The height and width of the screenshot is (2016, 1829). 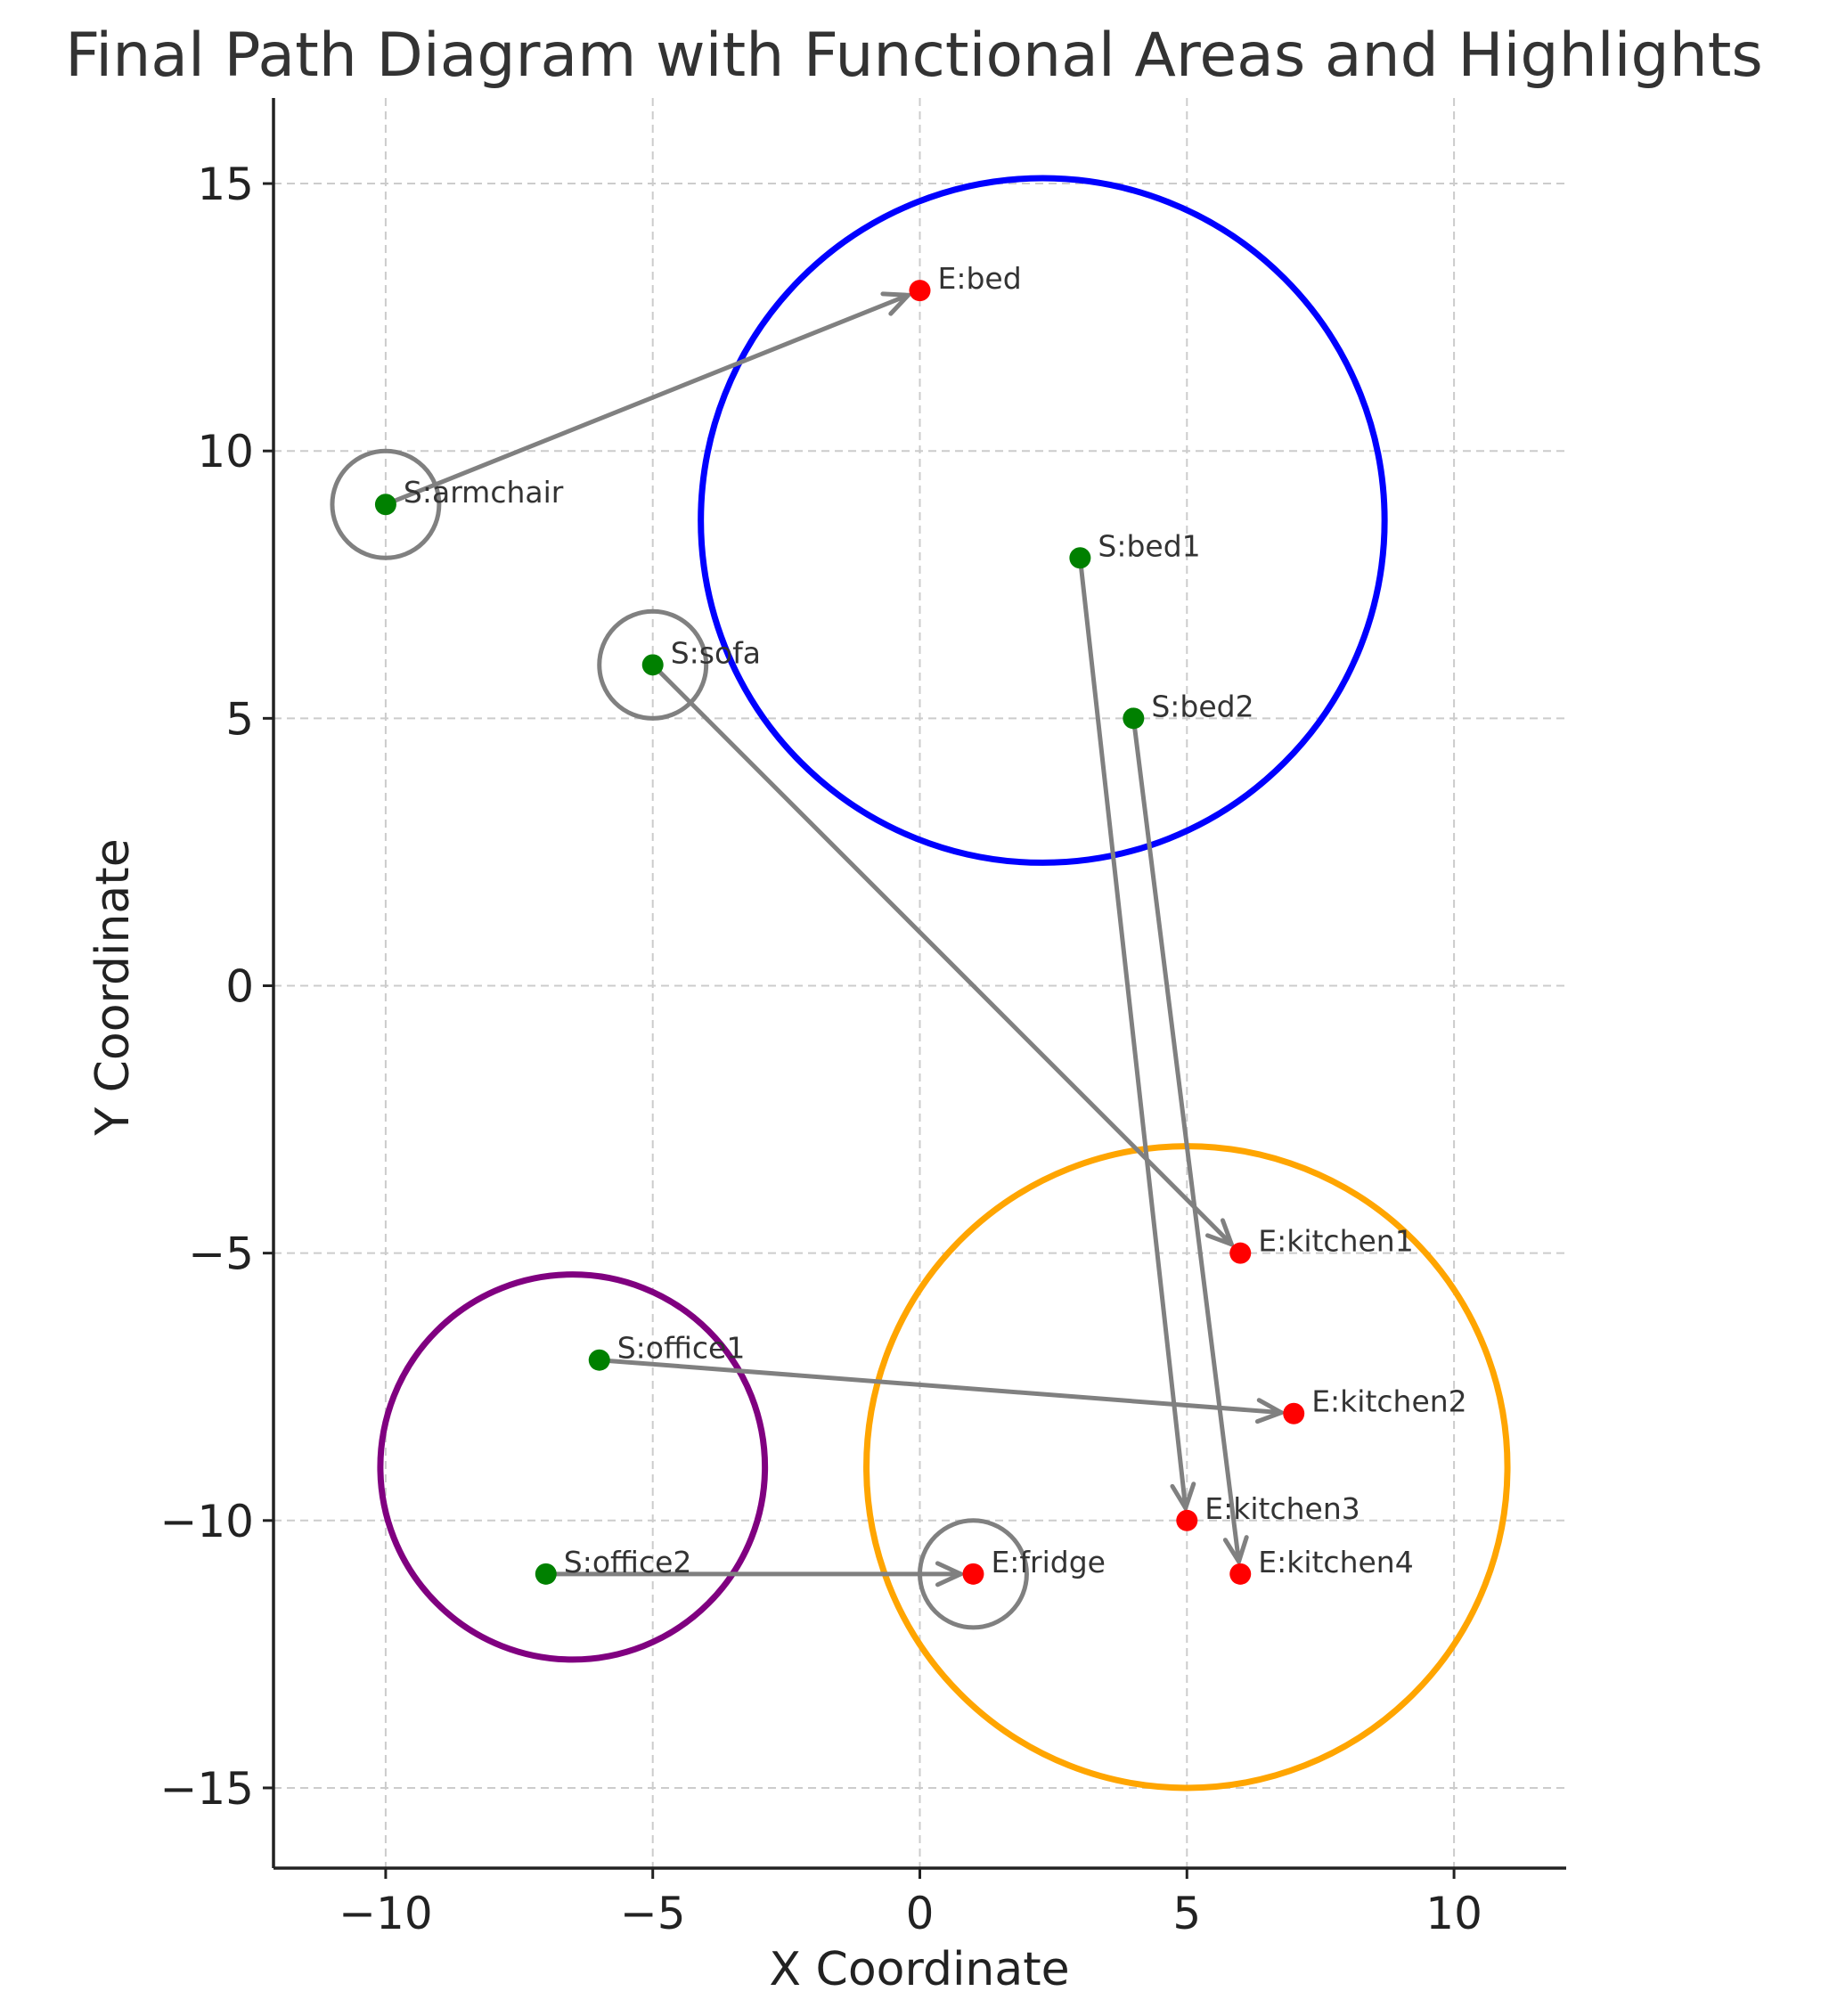 I want to click on start-point-label: S:office2, so click(x=628, y=1562).